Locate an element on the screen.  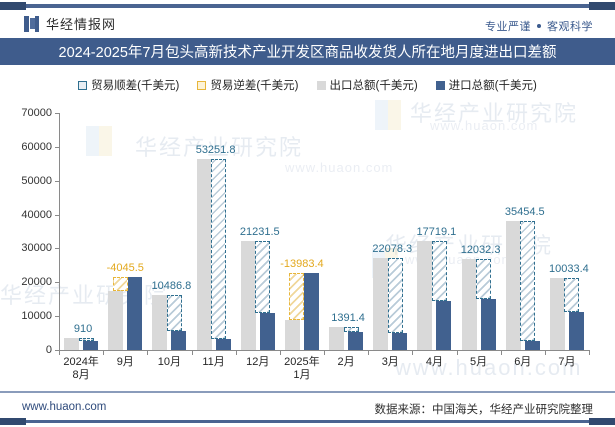
top-rule-cap-right is located at coordinates (602, 6).